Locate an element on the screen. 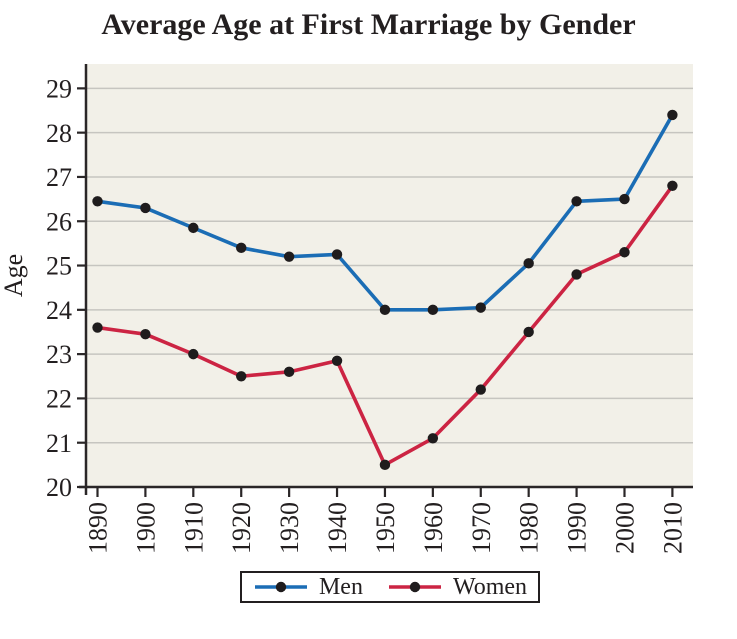  y-tick-label: 24 is located at coordinates (59, 310).